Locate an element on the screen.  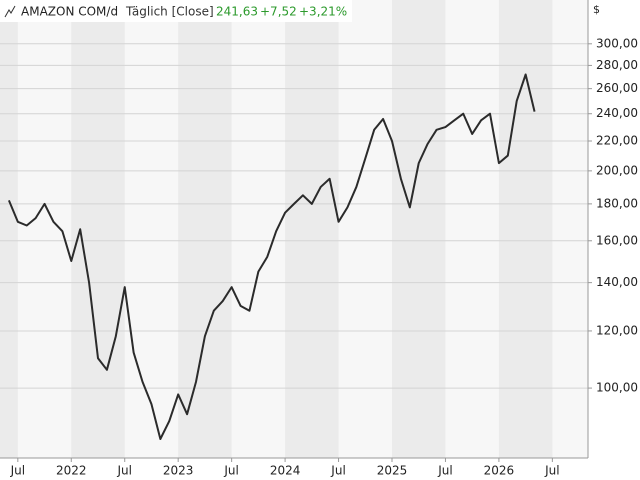
y-tick-label: 220,00 is located at coordinates (617, 140).